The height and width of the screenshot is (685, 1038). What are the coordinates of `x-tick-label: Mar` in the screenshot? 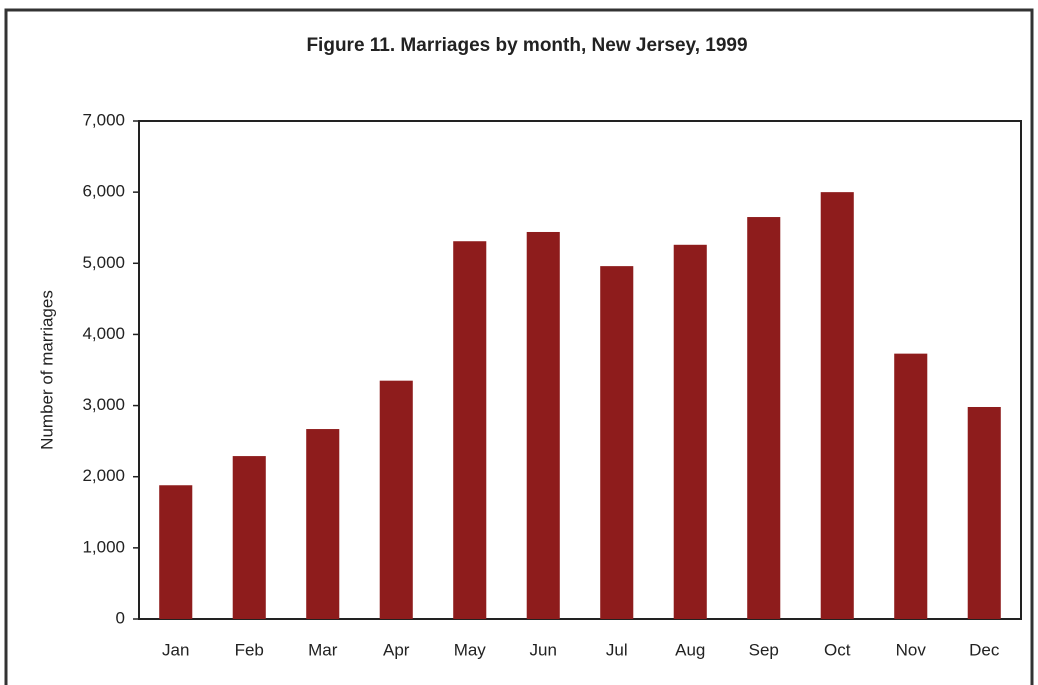 It's located at (323, 649).